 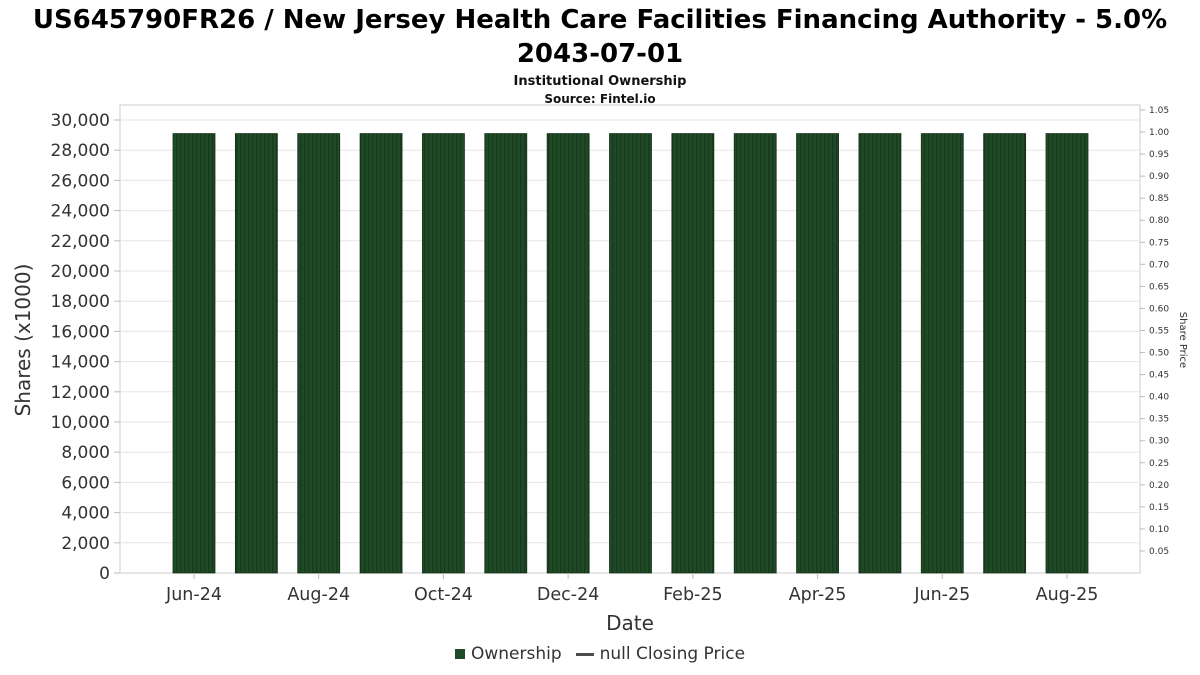 What do you see at coordinates (85, 453) in the screenshot?
I see `y-tick-label: 8,000` at bounding box center [85, 453].